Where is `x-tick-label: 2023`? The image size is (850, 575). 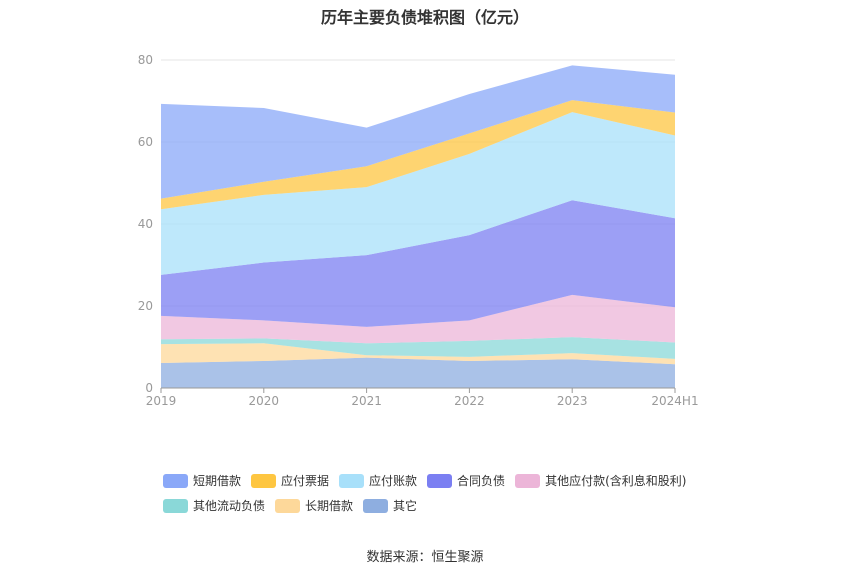
x-tick-label: 2023 is located at coordinates (572, 401).